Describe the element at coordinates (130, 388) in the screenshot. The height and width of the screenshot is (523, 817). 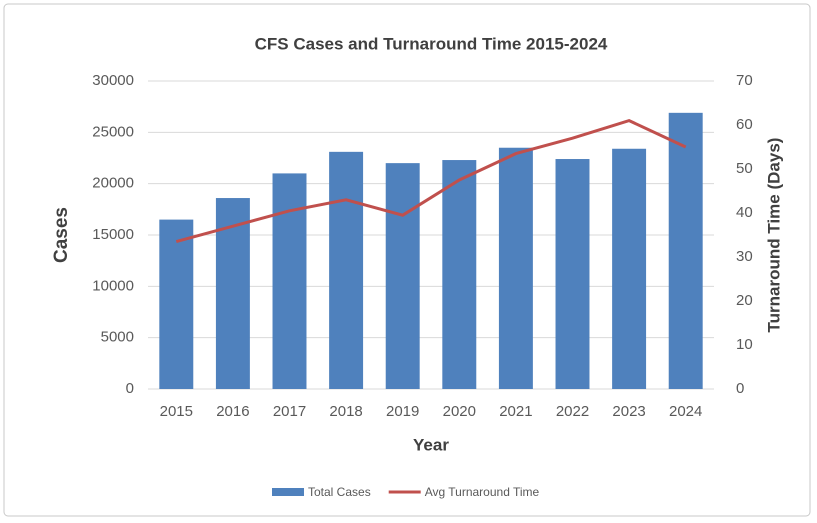
I see `y-tick-label: 0` at that location.